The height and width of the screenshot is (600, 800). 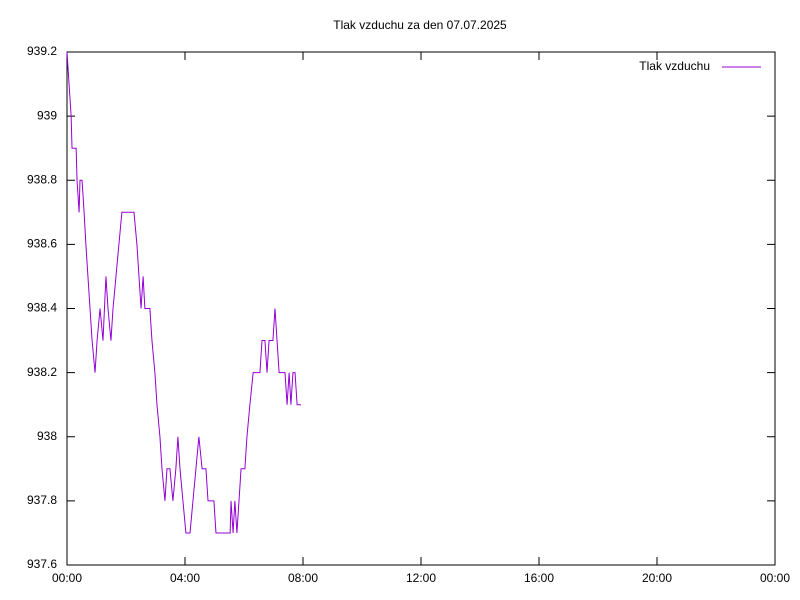 What do you see at coordinates (42, 500) in the screenshot?
I see `y-tick-label: 937.8` at bounding box center [42, 500].